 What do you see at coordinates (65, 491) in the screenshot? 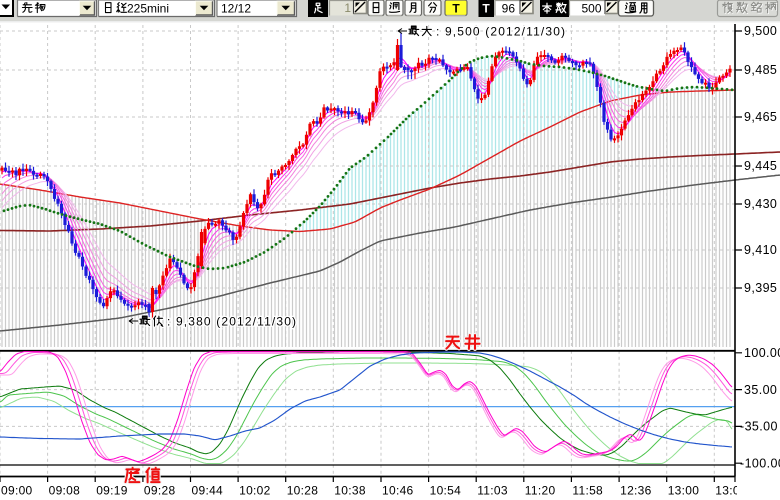
I see `svg-text: 09:08` at bounding box center [65, 491].